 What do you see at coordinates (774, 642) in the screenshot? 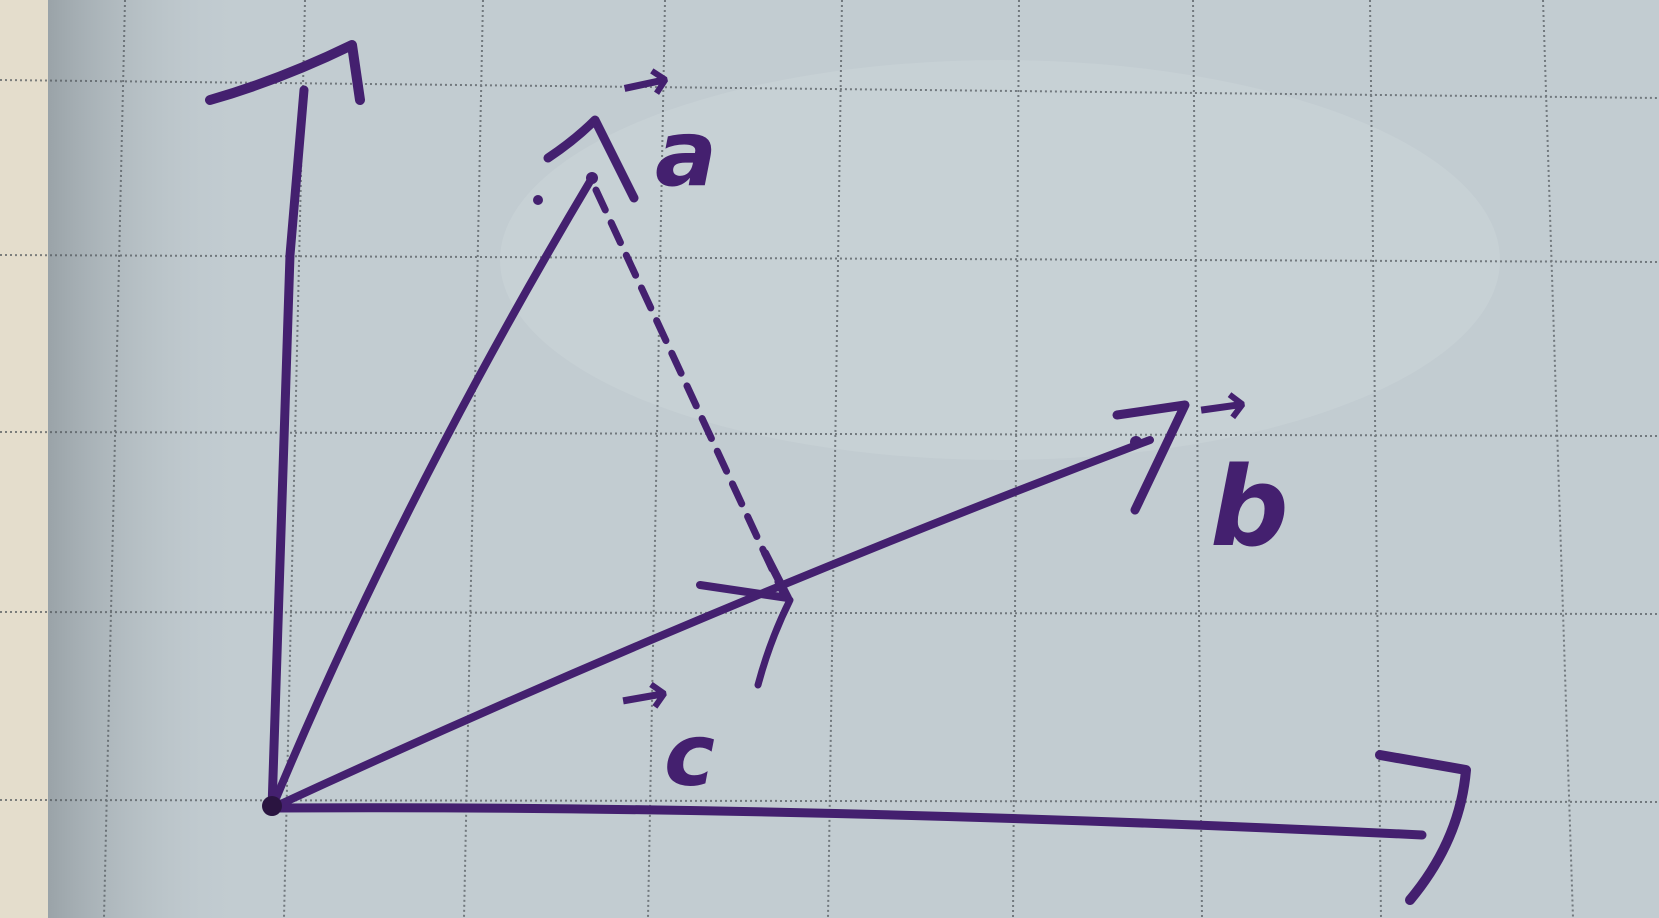
I see `right-angle-marker` at bounding box center [774, 642].